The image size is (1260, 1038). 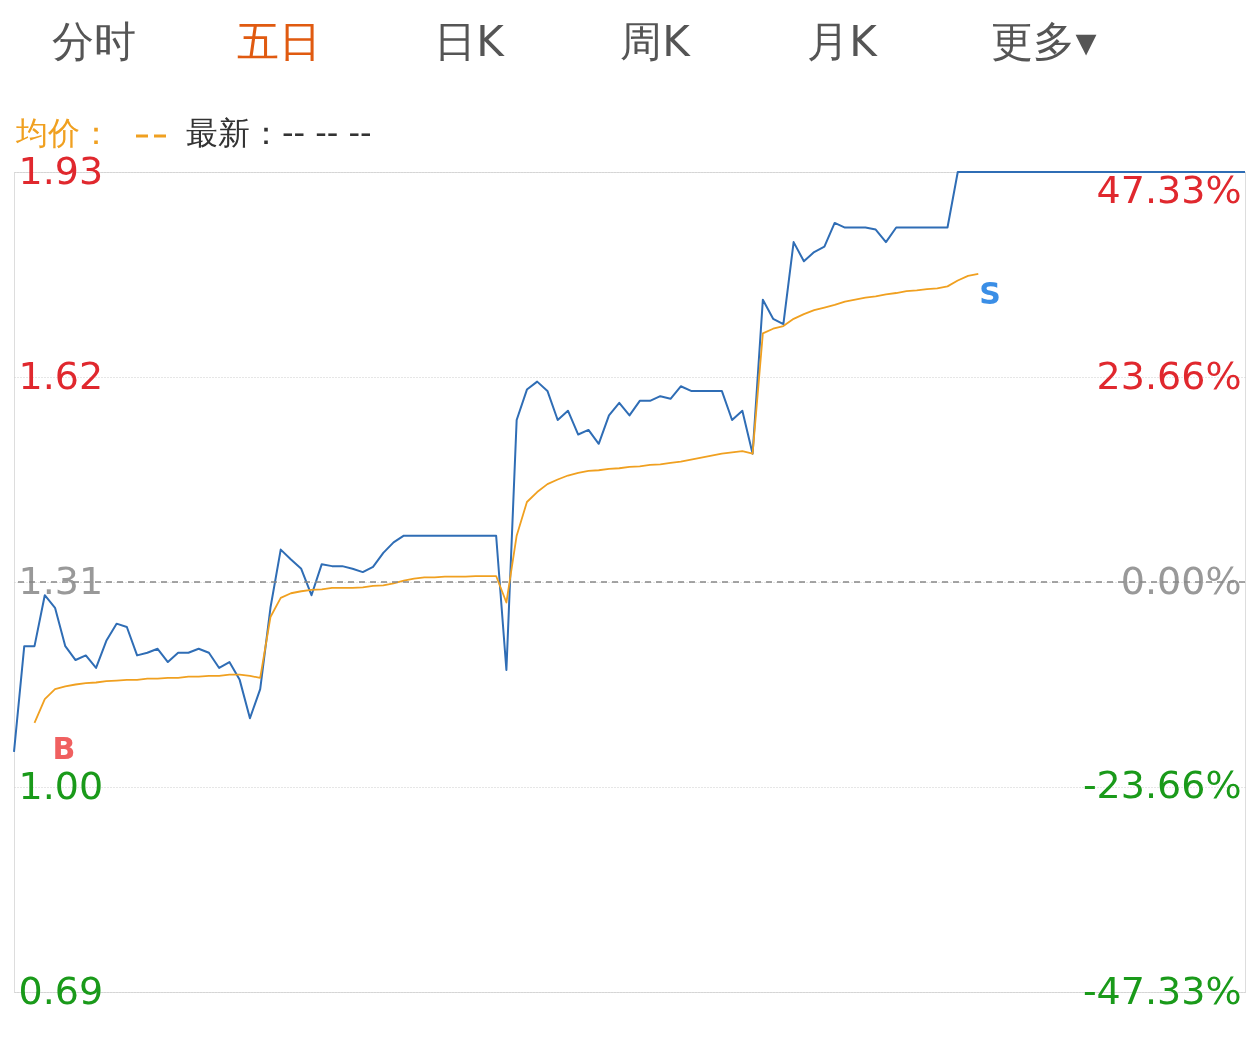 I want to click on text: 分时, so click(x=94, y=41).